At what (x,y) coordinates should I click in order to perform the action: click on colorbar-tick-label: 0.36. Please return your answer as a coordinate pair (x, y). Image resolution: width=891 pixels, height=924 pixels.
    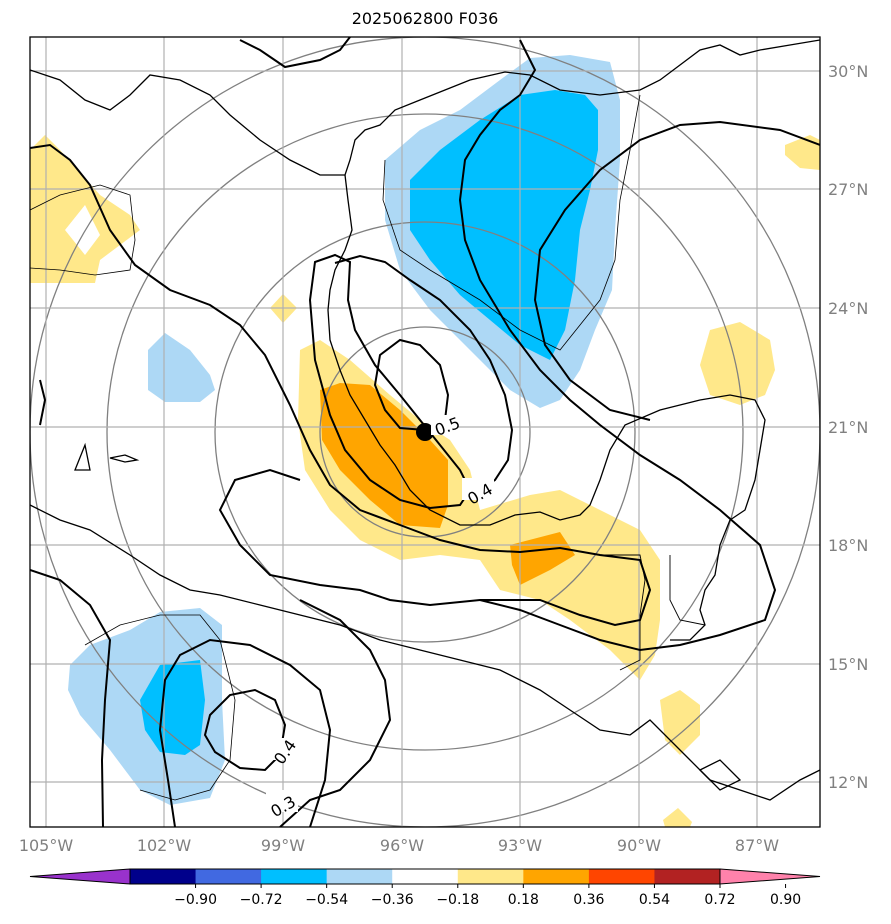
    Looking at the image, I should click on (588, 900).